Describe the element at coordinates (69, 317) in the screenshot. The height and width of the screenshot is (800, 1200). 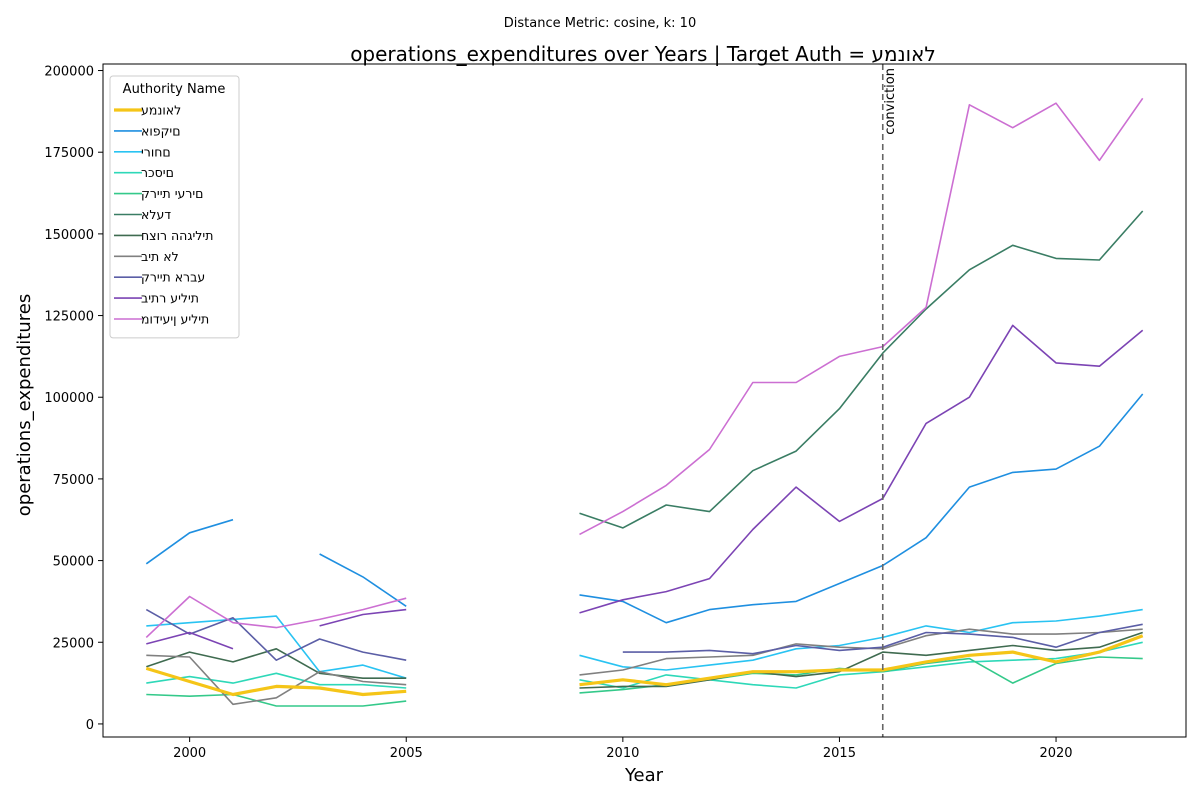
I see `y-tick-label: 125000` at that location.